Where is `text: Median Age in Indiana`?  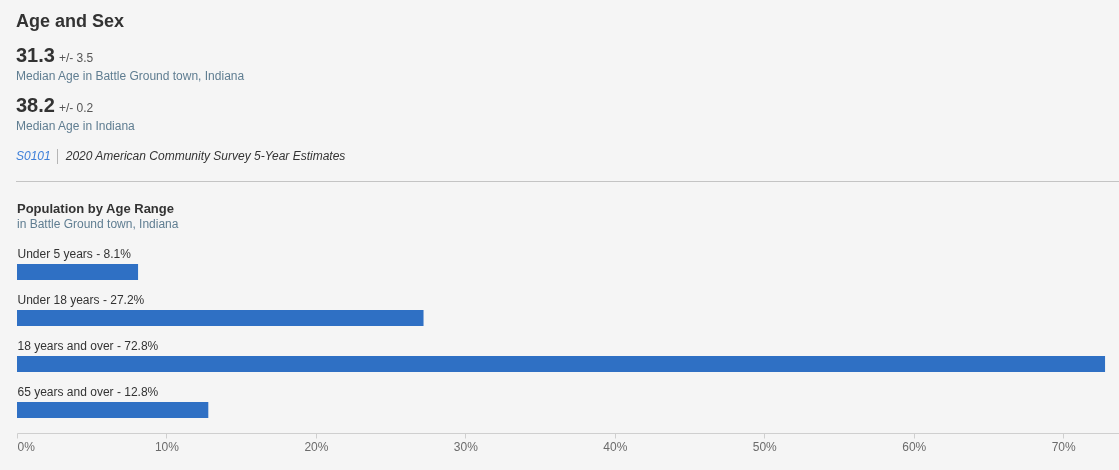 text: Median Age in Indiana is located at coordinates (75, 125).